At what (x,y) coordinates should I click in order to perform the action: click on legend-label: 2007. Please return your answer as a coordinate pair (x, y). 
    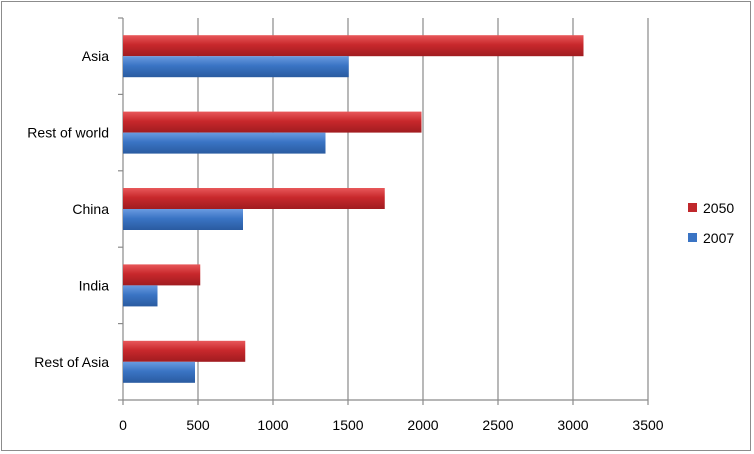
    Looking at the image, I should click on (718, 238).